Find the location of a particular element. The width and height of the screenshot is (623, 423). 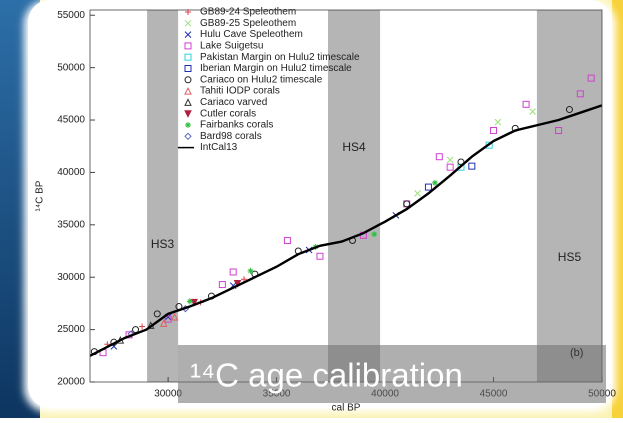

caption-band is located at coordinates (392, 374).